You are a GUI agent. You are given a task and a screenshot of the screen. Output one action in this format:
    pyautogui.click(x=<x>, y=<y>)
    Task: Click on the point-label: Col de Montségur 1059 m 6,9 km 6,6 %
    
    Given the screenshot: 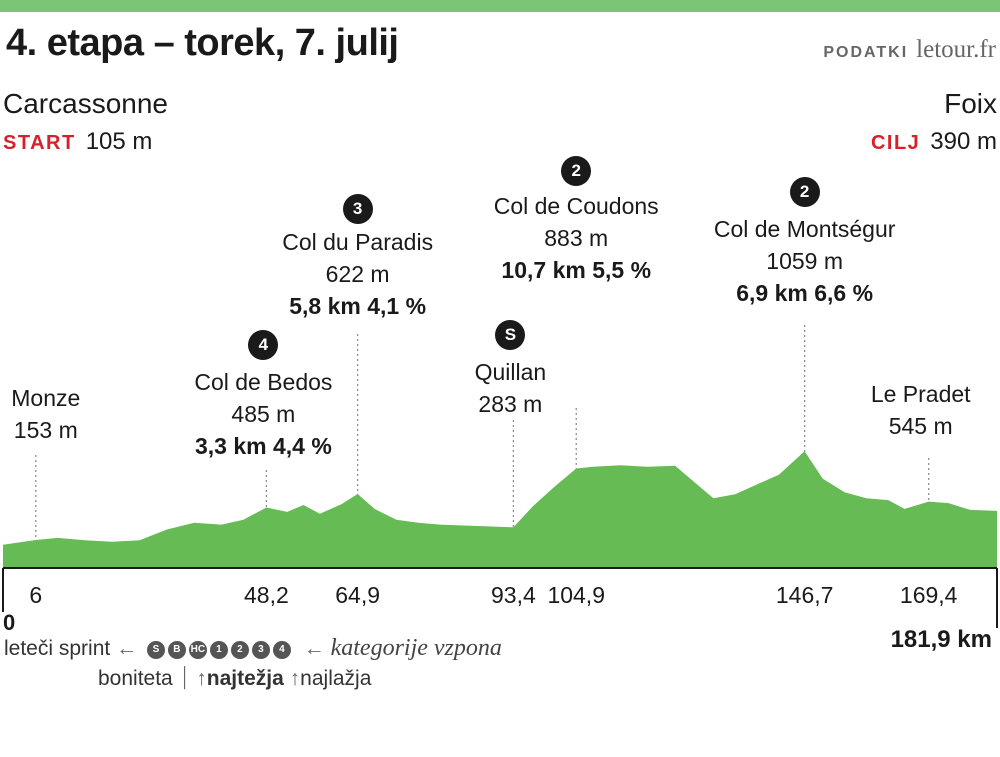 What is the action you would take?
    pyautogui.click(x=805, y=261)
    